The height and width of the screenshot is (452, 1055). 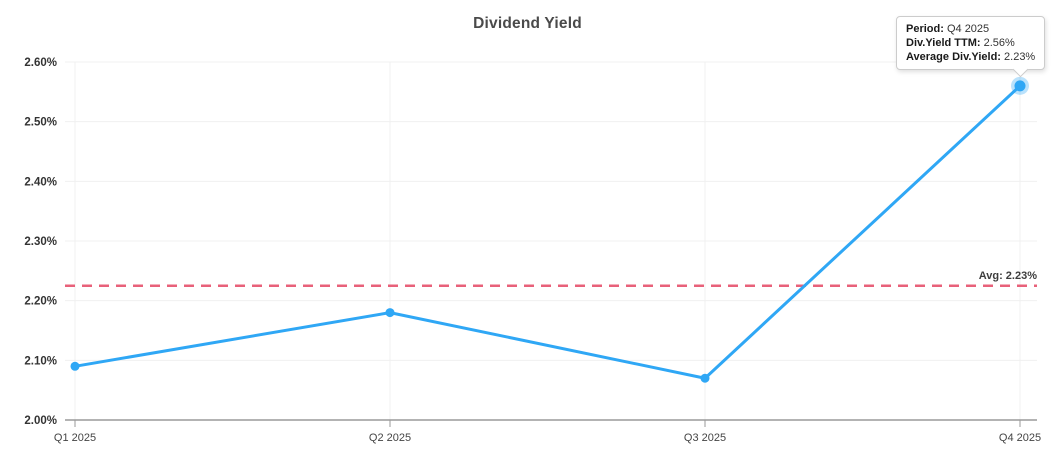 What do you see at coordinates (1018, 57) in the screenshot?
I see `tooltip-value: 2.23%` at bounding box center [1018, 57].